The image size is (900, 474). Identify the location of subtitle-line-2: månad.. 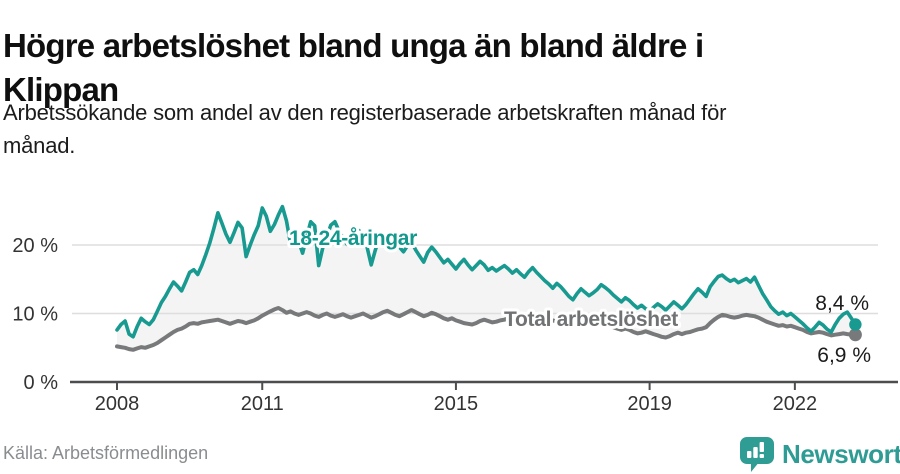
(39, 145).